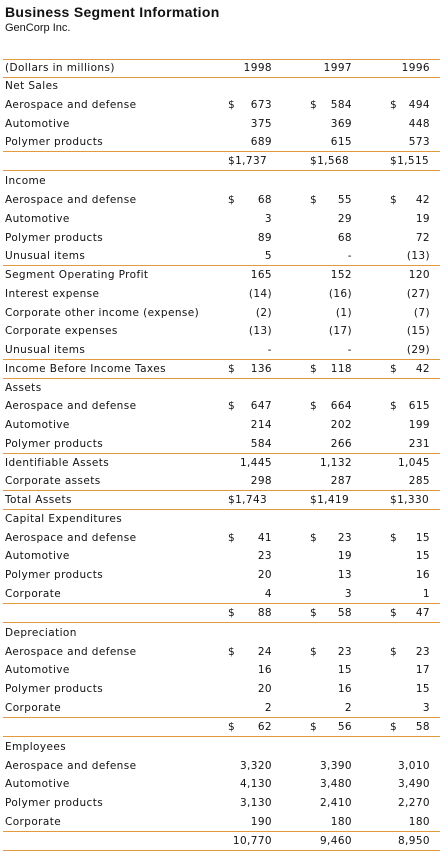 The width and height of the screenshot is (445, 854). Describe the element at coordinates (413, 462) in the screenshot. I see `cell-value: 1,045` at that location.